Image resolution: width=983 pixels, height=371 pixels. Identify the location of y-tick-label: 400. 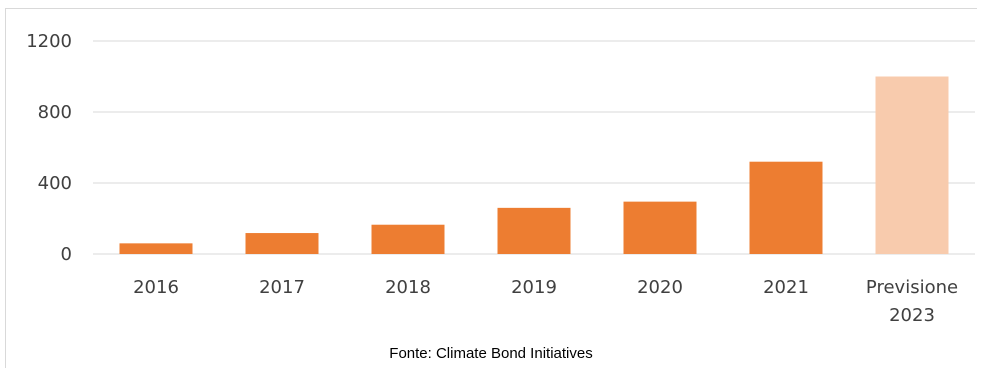
(55, 183).